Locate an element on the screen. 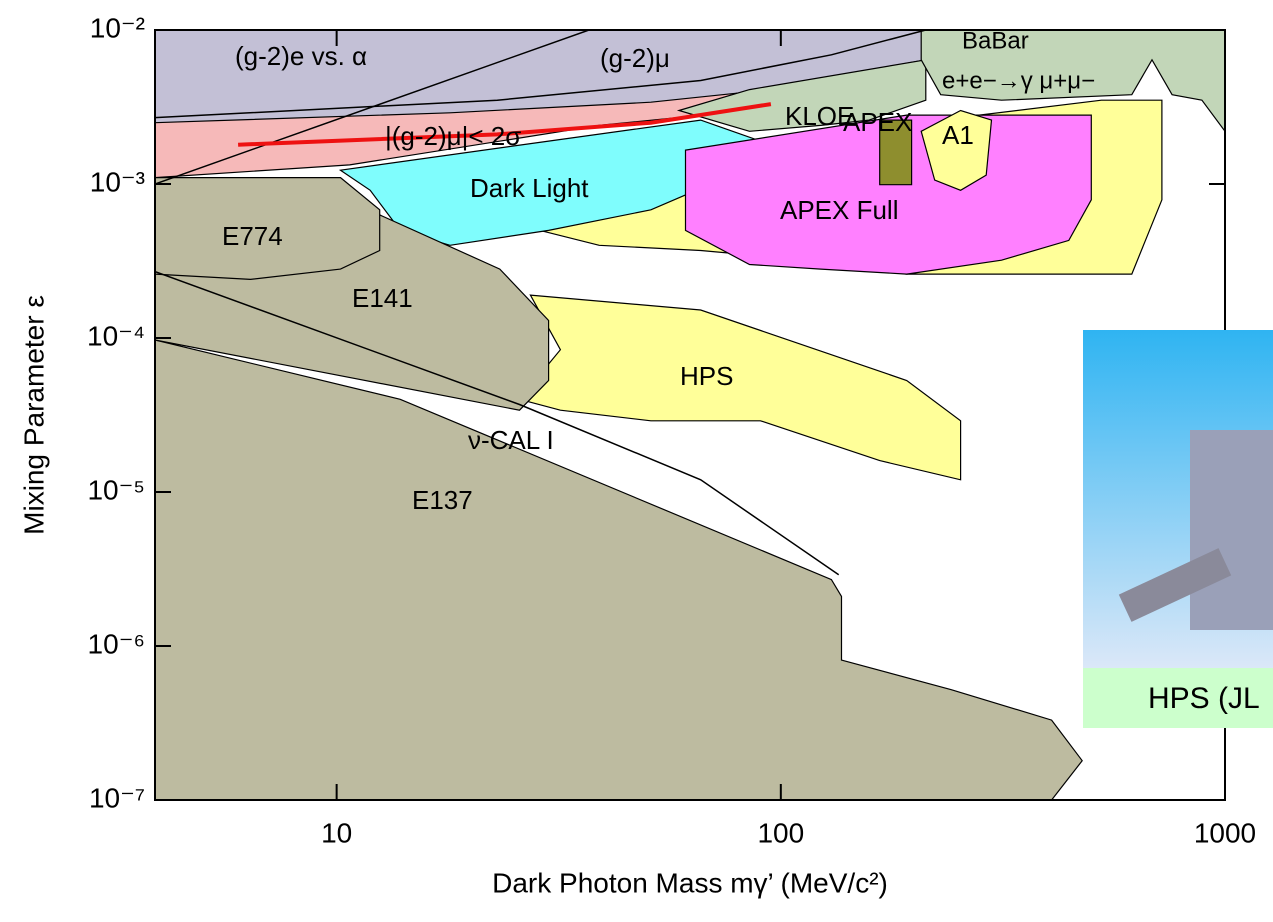 The width and height of the screenshot is (1273, 922). y-tick-label: 10⁻⁴ is located at coordinates (116, 335).